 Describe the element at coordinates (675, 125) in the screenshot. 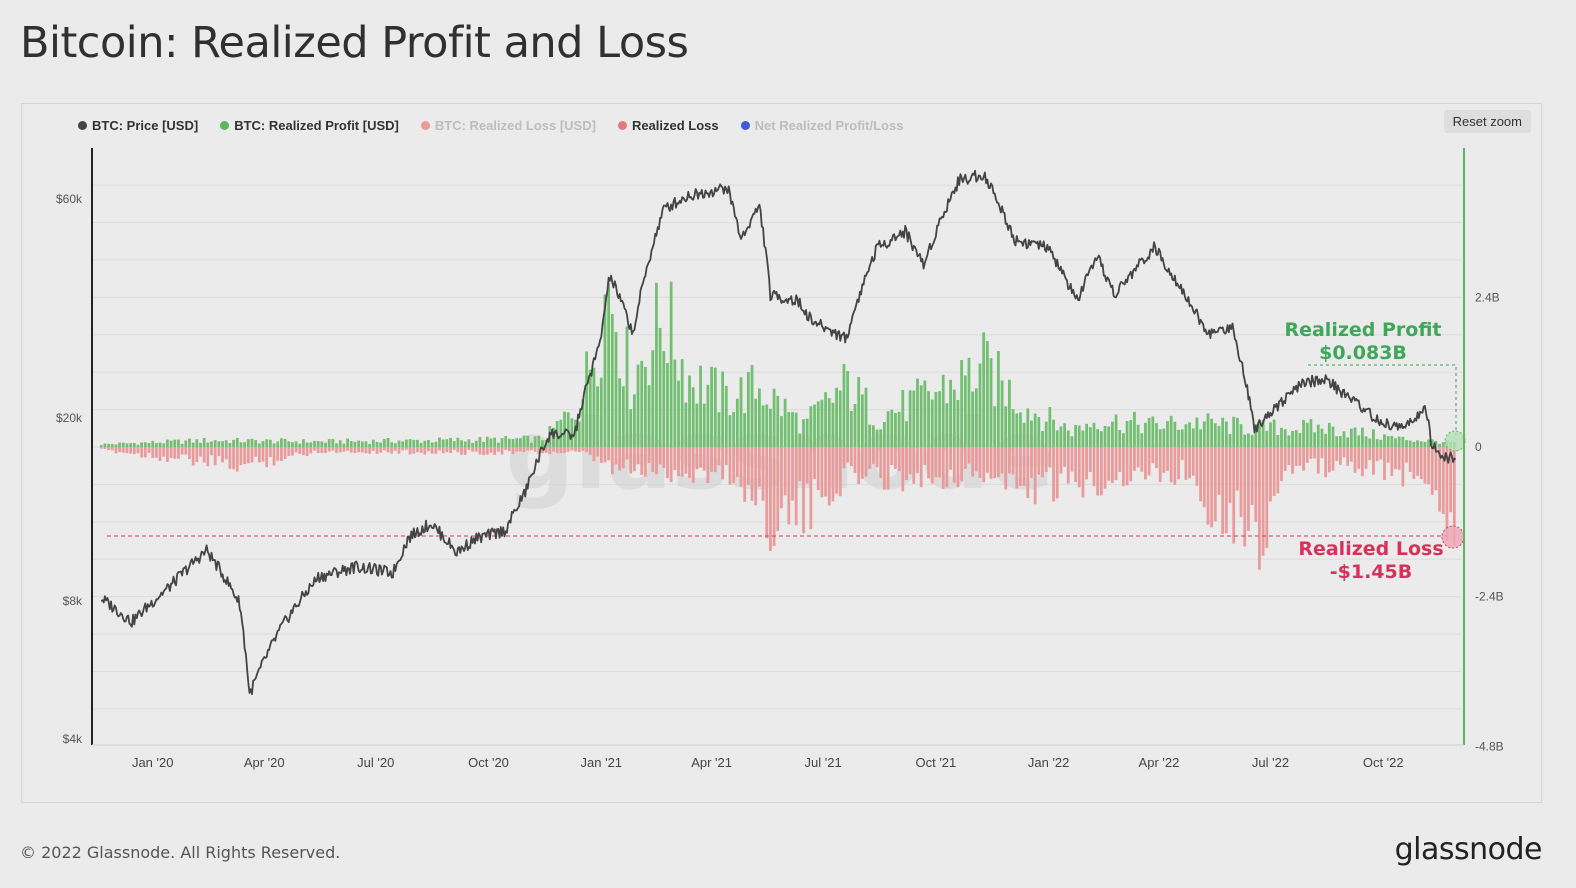

I see `legend-label: Realized Loss` at that location.